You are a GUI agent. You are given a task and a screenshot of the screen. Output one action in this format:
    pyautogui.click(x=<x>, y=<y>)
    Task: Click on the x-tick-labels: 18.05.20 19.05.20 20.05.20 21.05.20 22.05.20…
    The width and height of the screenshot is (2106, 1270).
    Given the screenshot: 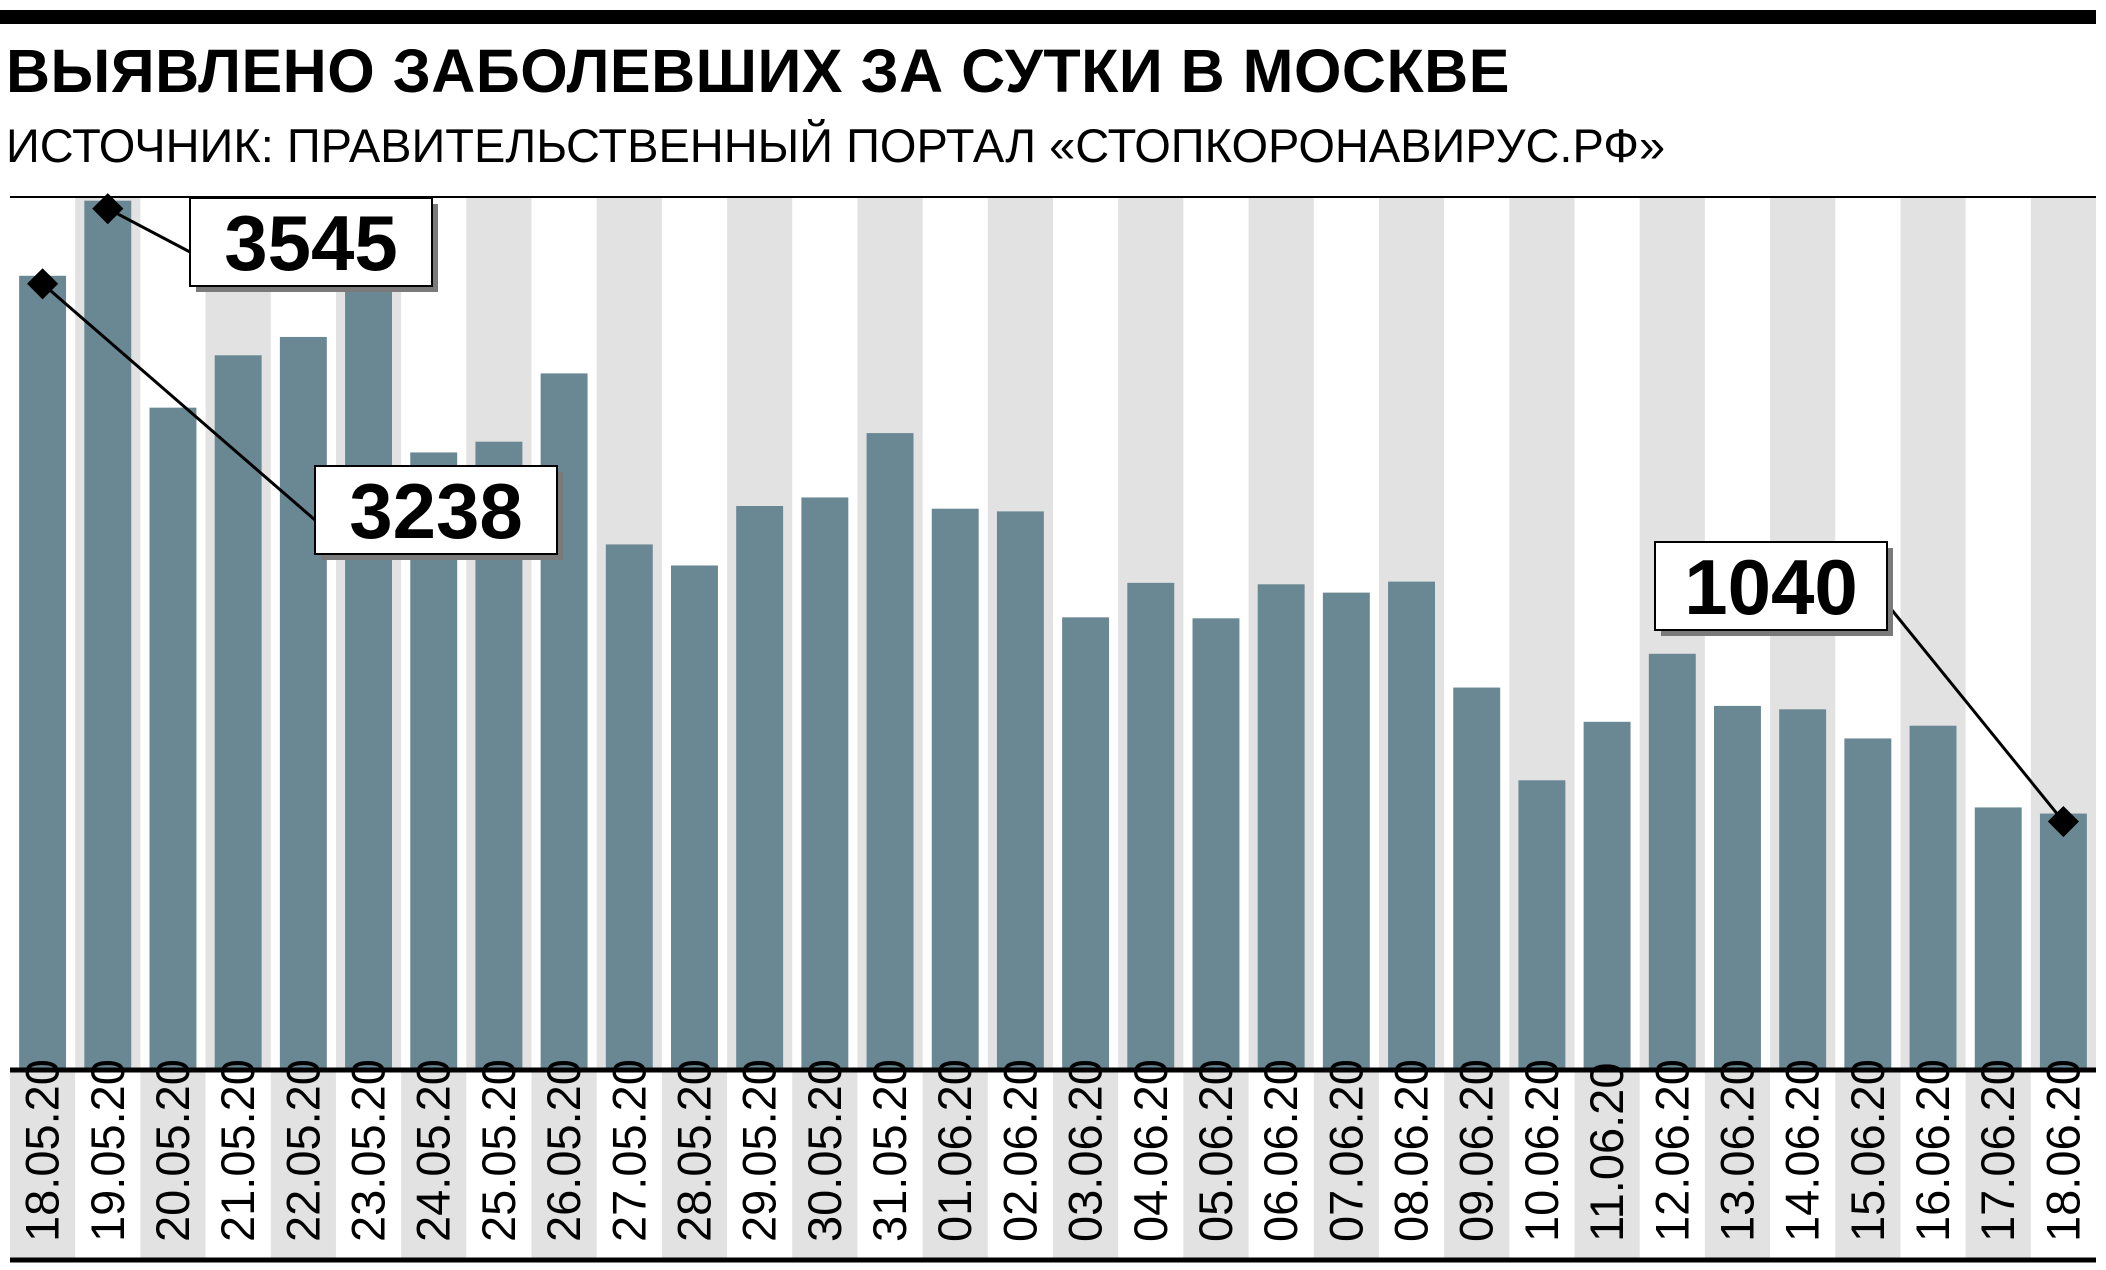 What is the action you would take?
    pyautogui.click(x=1053, y=1150)
    